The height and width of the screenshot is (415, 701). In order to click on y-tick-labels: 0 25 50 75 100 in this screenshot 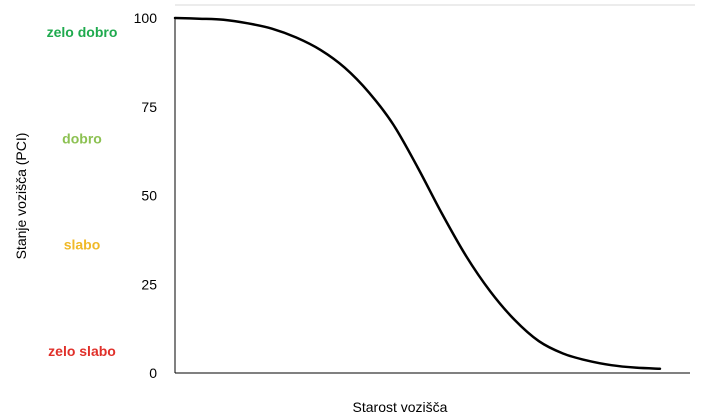, I will do `click(146, 195)`.